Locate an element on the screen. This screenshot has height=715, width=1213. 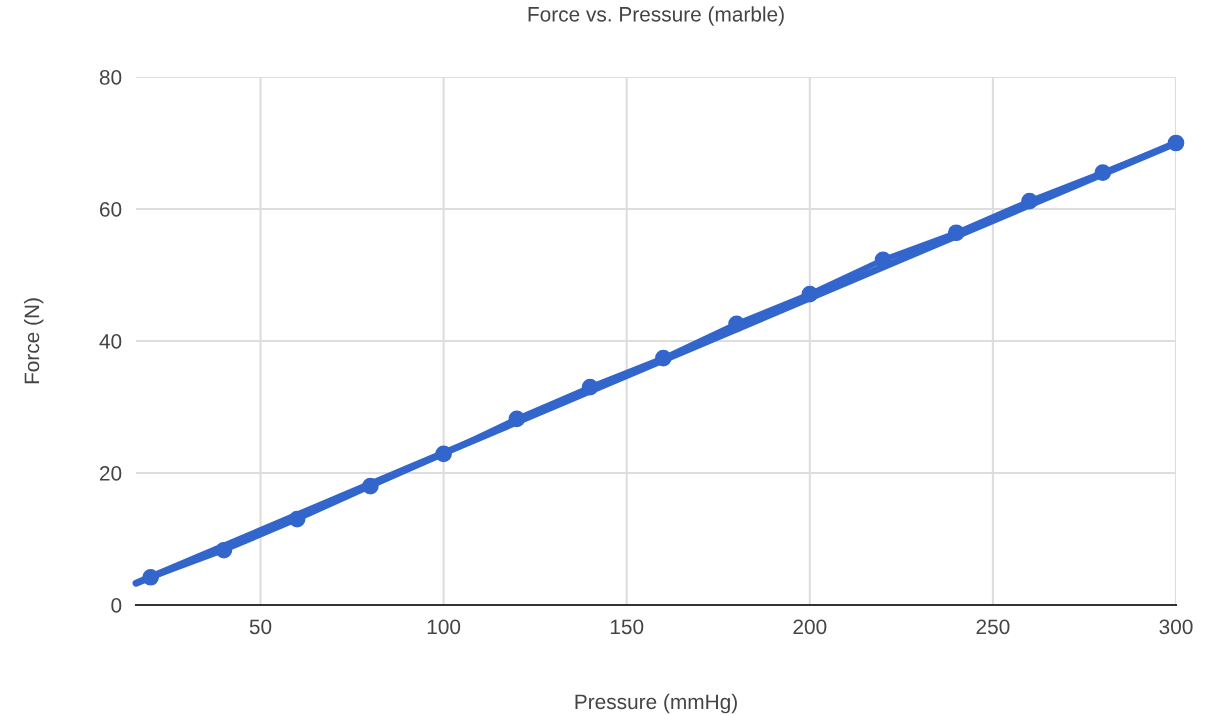
x-tick-label: 150 is located at coordinates (627, 627).